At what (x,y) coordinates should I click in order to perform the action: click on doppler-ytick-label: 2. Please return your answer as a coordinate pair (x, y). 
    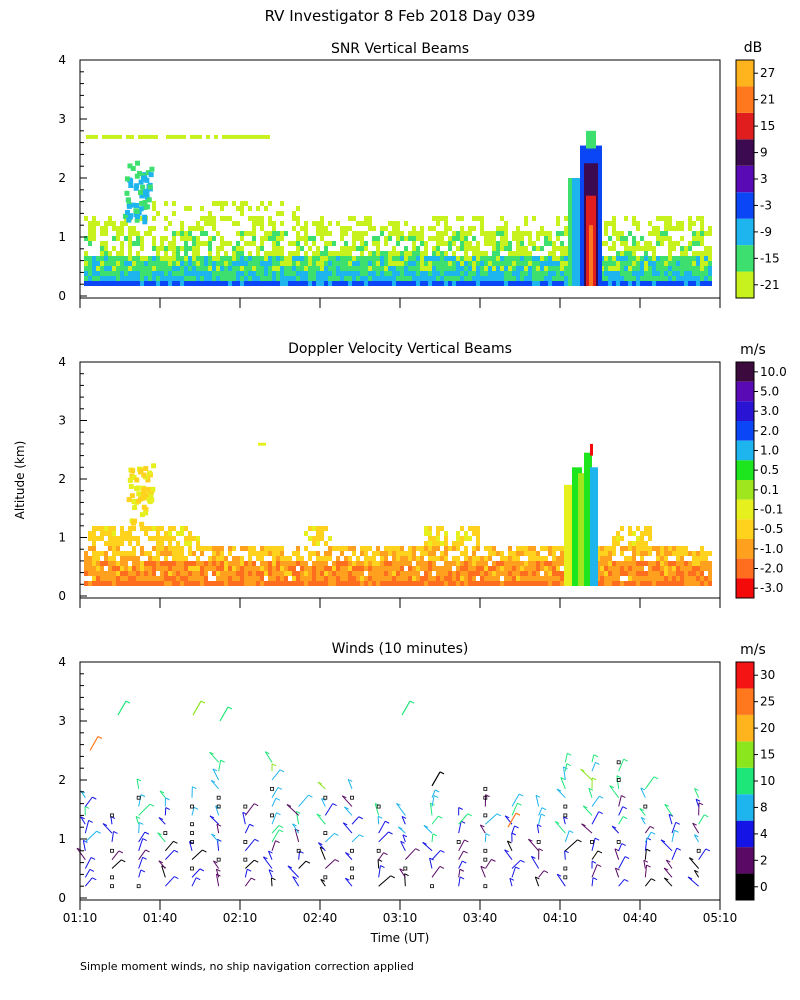
    Looking at the image, I should click on (62, 479).